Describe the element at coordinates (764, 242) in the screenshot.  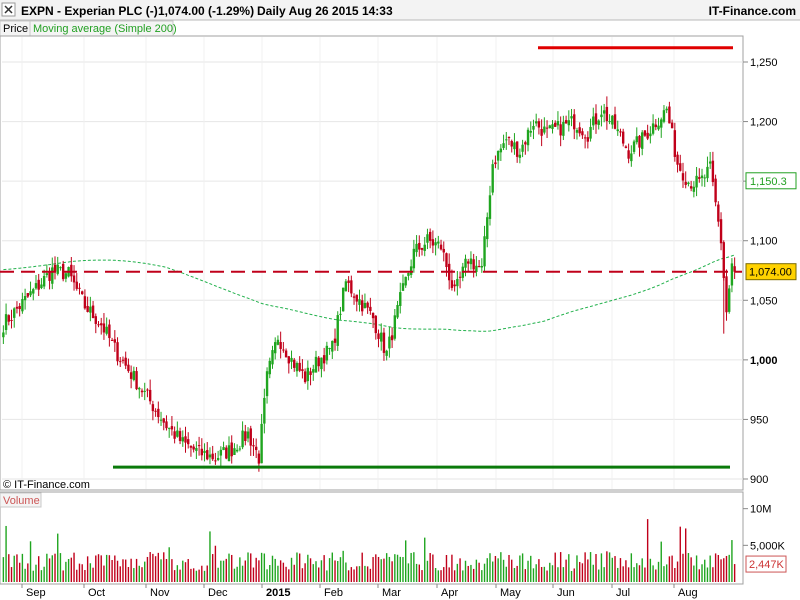
I see `price-tick-label: 1,100` at that location.